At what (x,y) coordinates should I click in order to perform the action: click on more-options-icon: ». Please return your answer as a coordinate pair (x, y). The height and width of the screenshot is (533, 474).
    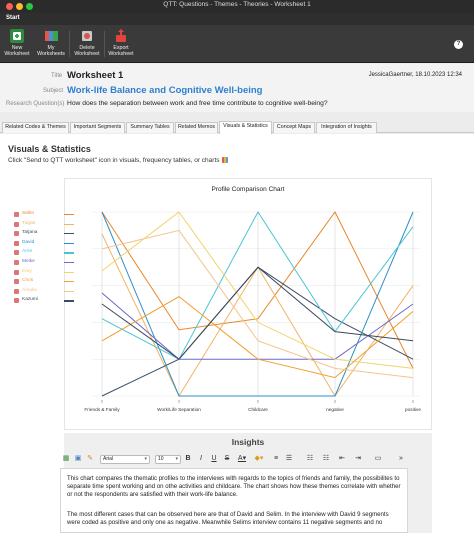
    Looking at the image, I should click on (401, 458).